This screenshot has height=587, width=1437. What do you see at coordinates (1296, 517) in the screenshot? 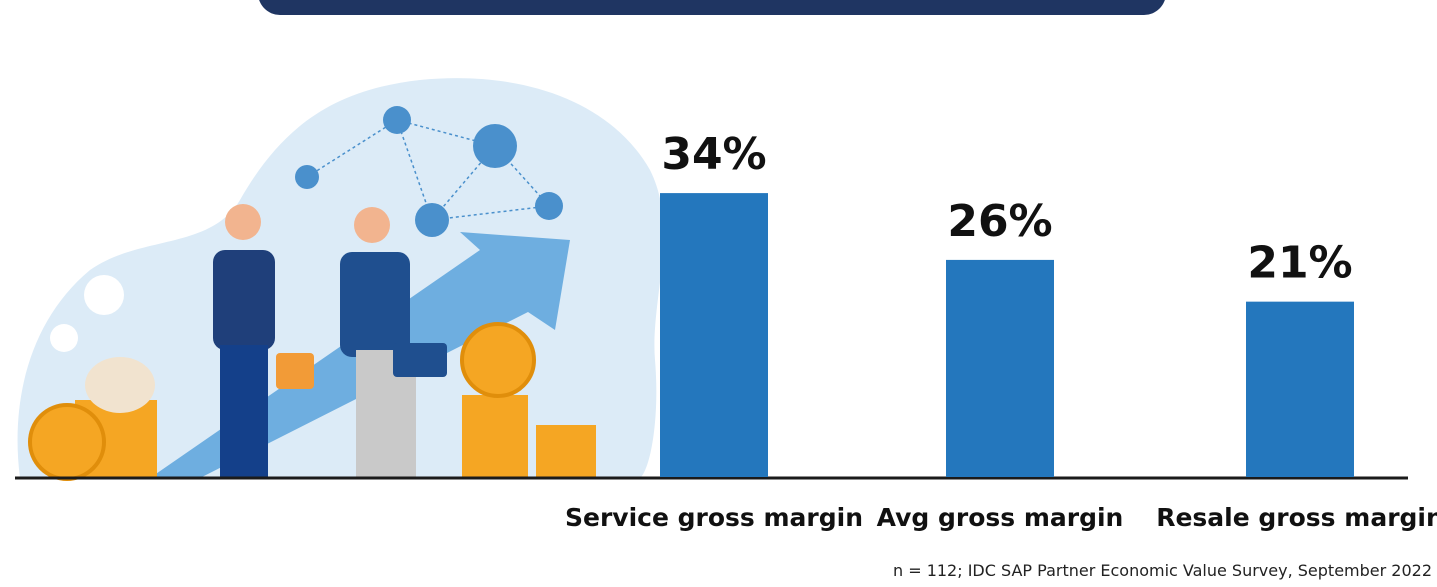
I see `category-label: Resale gross margin` at bounding box center [1296, 517].